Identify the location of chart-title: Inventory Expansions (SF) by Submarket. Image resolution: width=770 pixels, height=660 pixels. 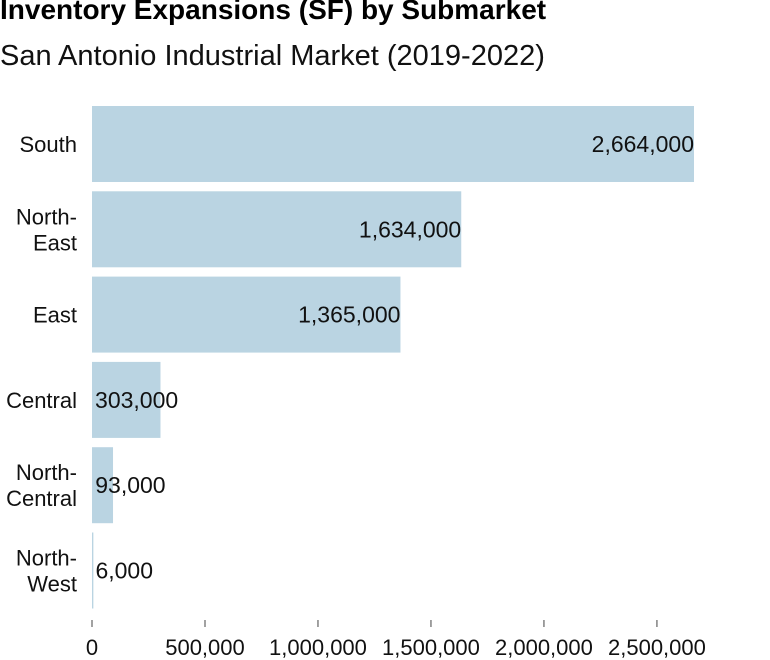
(273, 12).